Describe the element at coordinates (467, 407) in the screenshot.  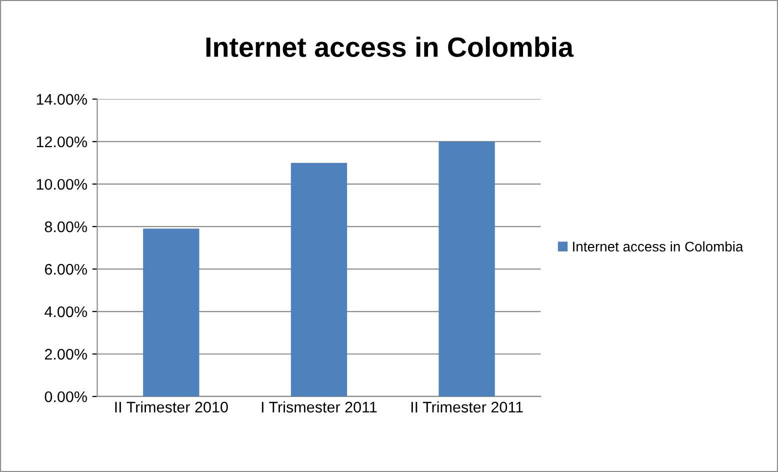
I see `x-tick-label: II Trimester 2011` at that location.